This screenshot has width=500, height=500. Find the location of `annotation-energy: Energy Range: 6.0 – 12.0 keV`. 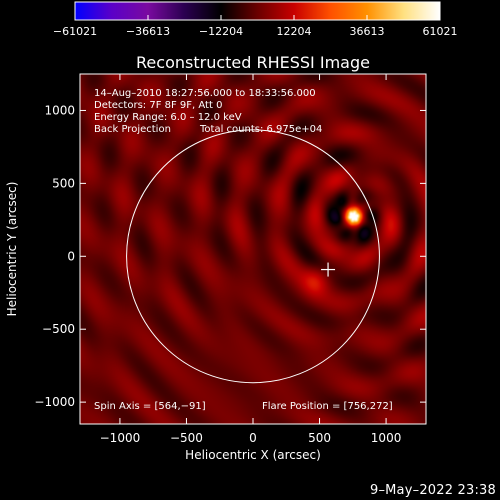

annotation-energy: Energy Range: 6.0 – 12.0 keV is located at coordinates (168, 117).